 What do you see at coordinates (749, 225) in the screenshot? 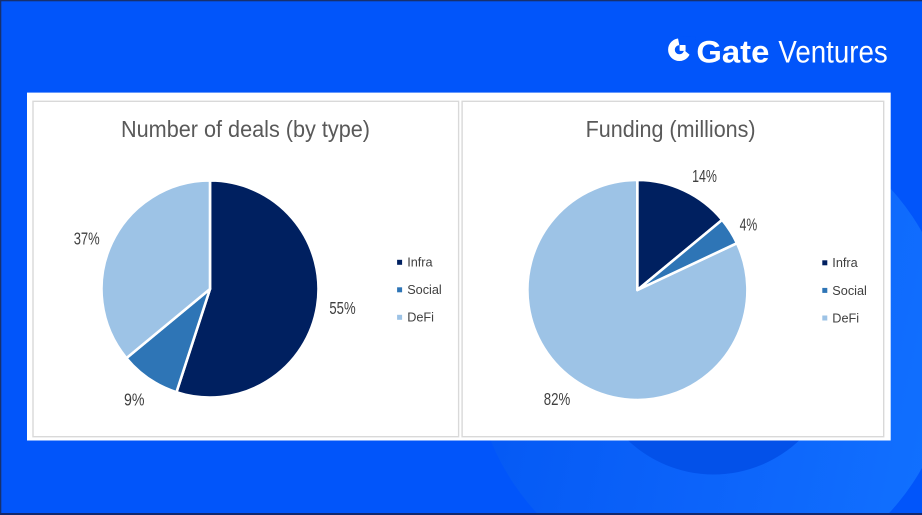
I see `svg-text: 4%` at bounding box center [749, 225].